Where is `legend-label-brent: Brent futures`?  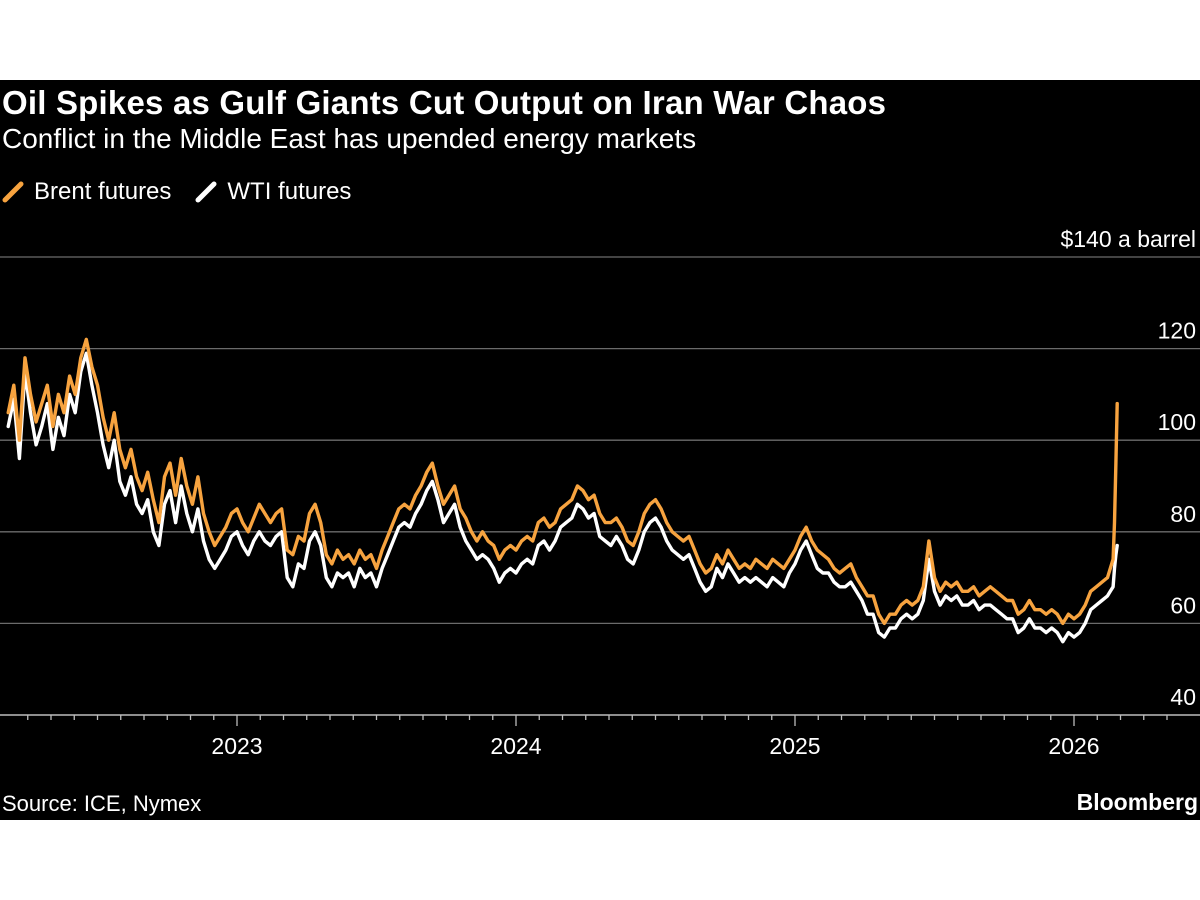
legend-label-brent: Brent futures is located at coordinates (103, 191).